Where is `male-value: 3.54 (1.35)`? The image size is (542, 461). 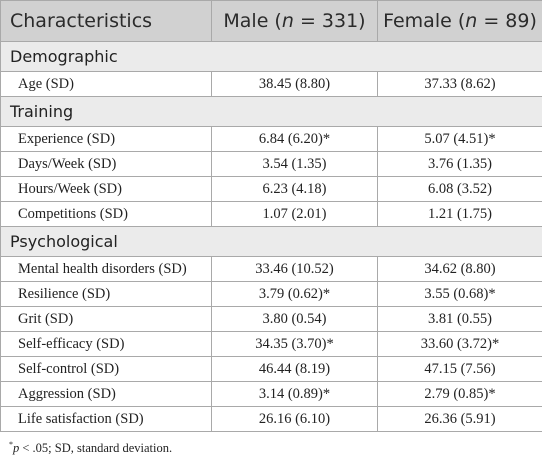 male-value: 3.54 (1.35) is located at coordinates (294, 164).